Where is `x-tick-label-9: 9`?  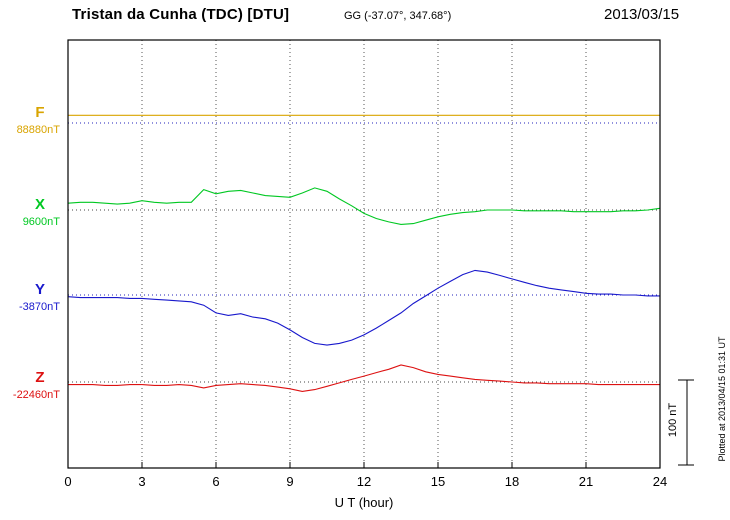
x-tick-label-9: 9 is located at coordinates (290, 481).